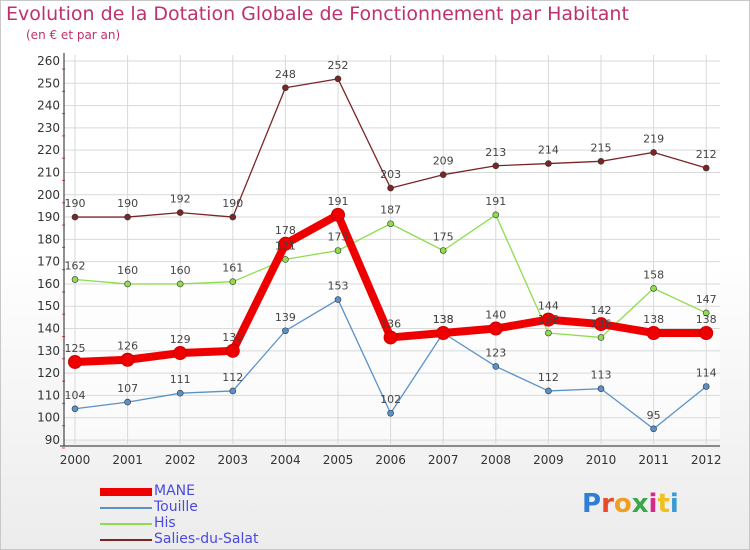 Image resolution: width=750 pixels, height=550 pixels. What do you see at coordinates (48, 150) in the screenshot?
I see `y-tick-label: 220` at bounding box center [48, 150].